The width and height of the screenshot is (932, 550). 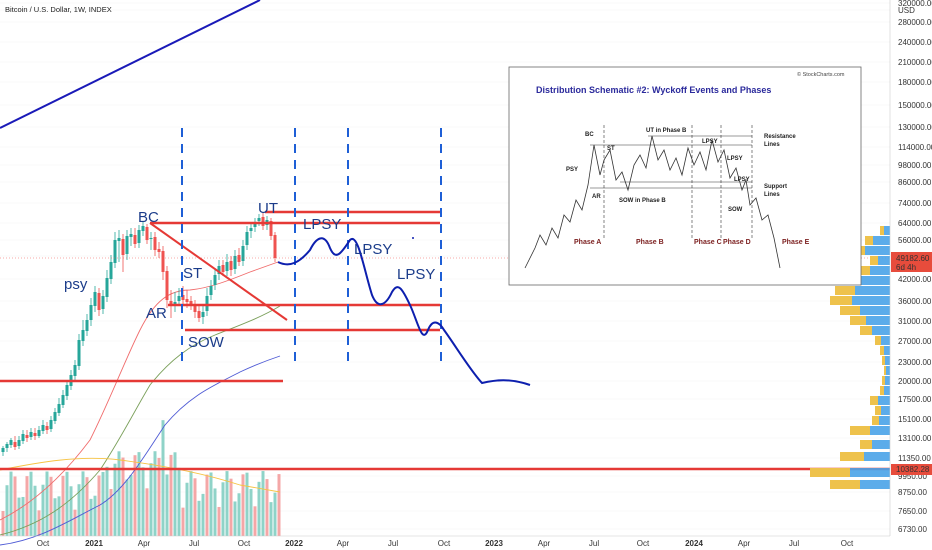 I want to click on price-tick-label: 210000.00, so click(x=915, y=62).